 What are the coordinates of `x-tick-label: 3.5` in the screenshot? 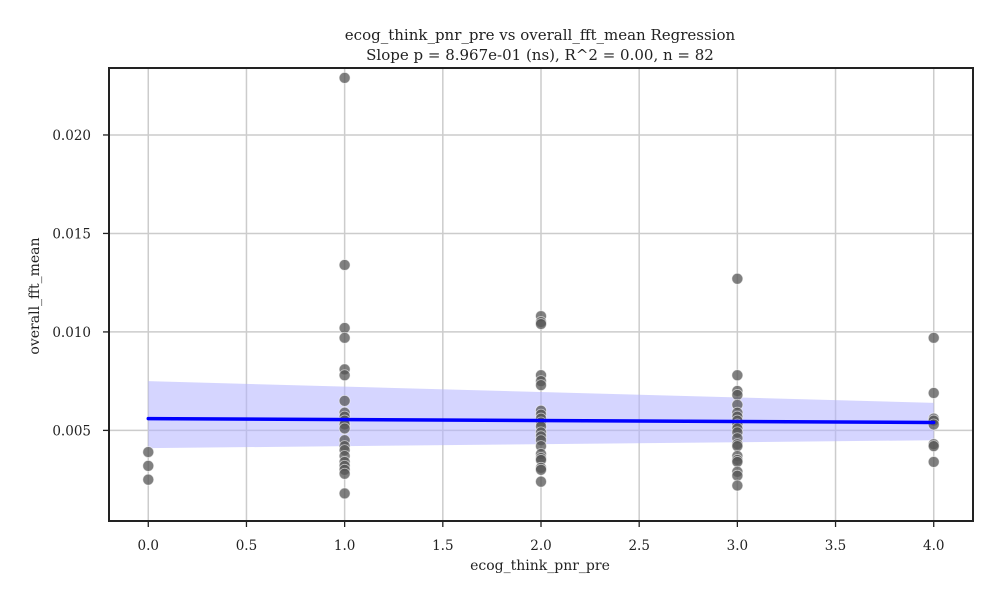 It's located at (835, 546).